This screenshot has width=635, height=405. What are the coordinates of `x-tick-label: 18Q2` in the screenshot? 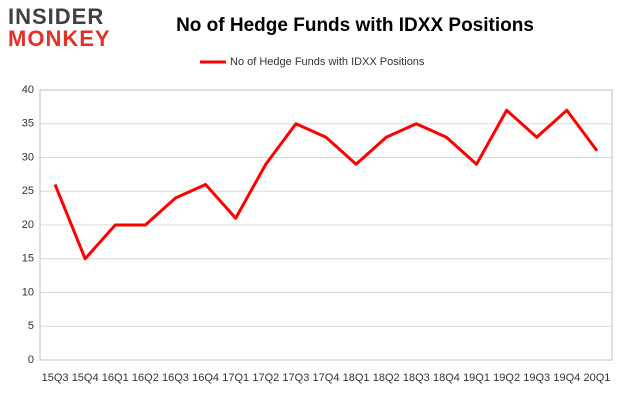 It's located at (386, 378).